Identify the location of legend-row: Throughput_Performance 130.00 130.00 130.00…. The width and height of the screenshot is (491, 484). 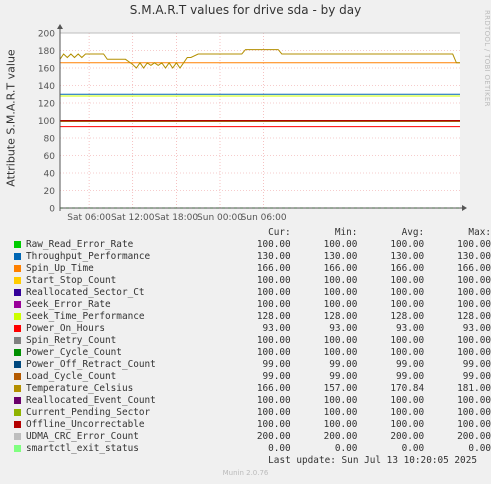
(252, 257).